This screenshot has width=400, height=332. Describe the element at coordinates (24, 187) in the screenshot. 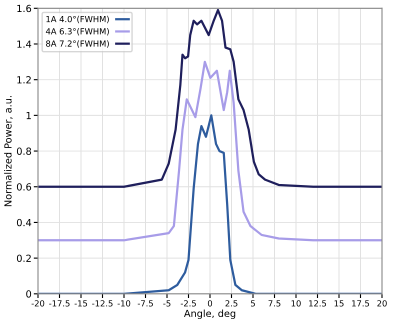

I see `y-tick-label: 0.6` at that location.